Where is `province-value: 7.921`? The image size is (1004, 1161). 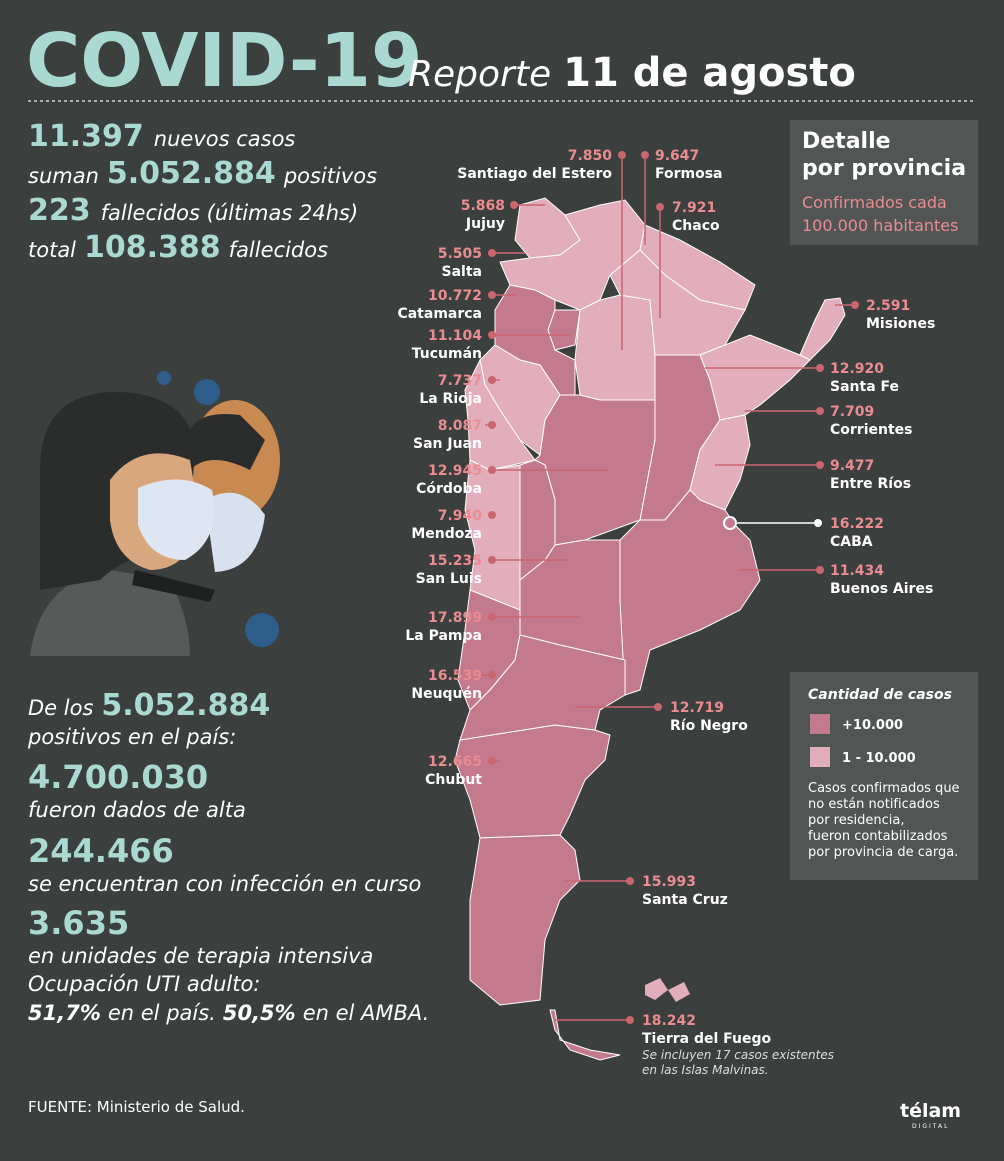
province-value: 7.921 is located at coordinates (694, 208).